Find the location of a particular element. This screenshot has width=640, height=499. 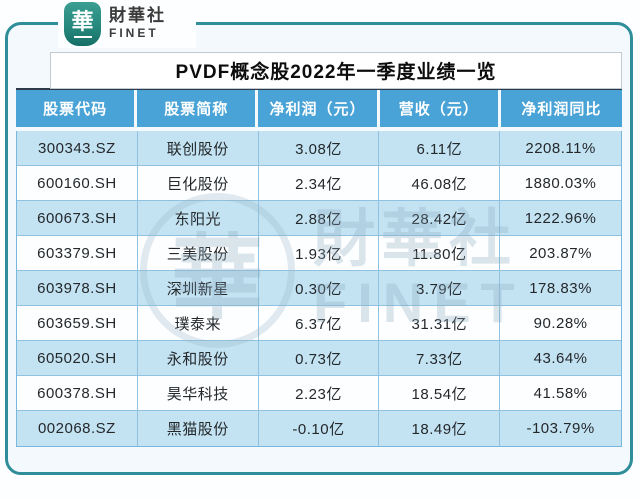

table-header-row: 股票代码 股票简称 净利润（元） 营收（元） 净利润同比 is located at coordinates (319, 110).